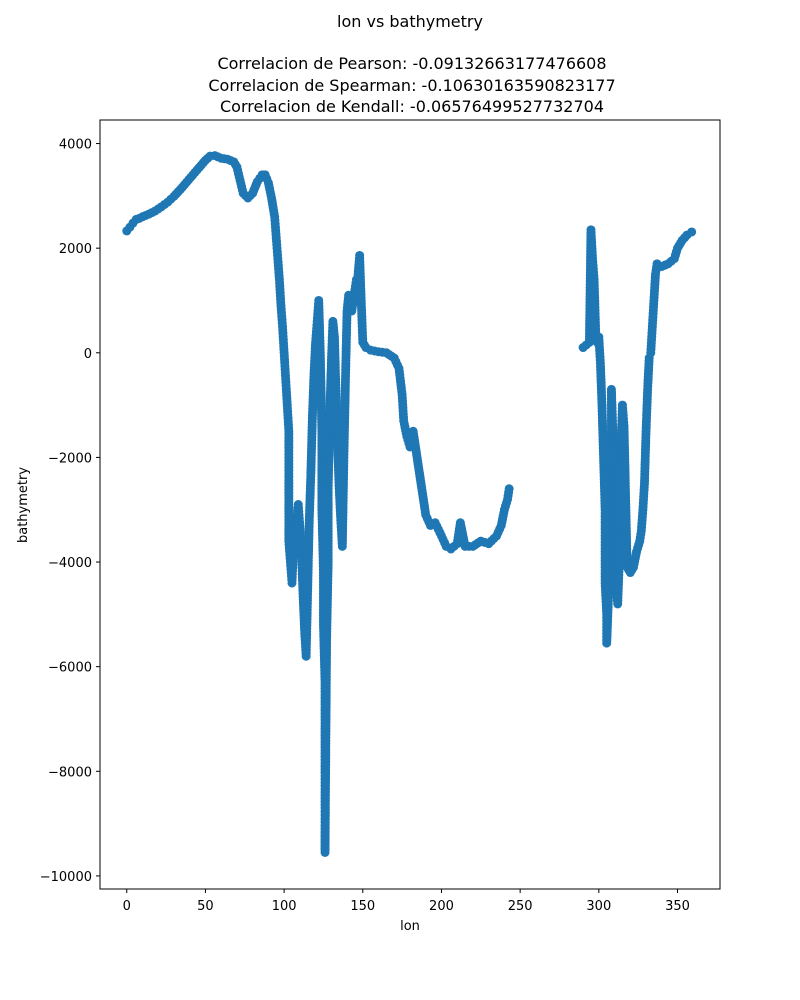 Image resolution: width=800 pixels, height=1000 pixels. What do you see at coordinates (70, 668) in the screenshot?
I see `y-tick-label: −6000` at bounding box center [70, 668].